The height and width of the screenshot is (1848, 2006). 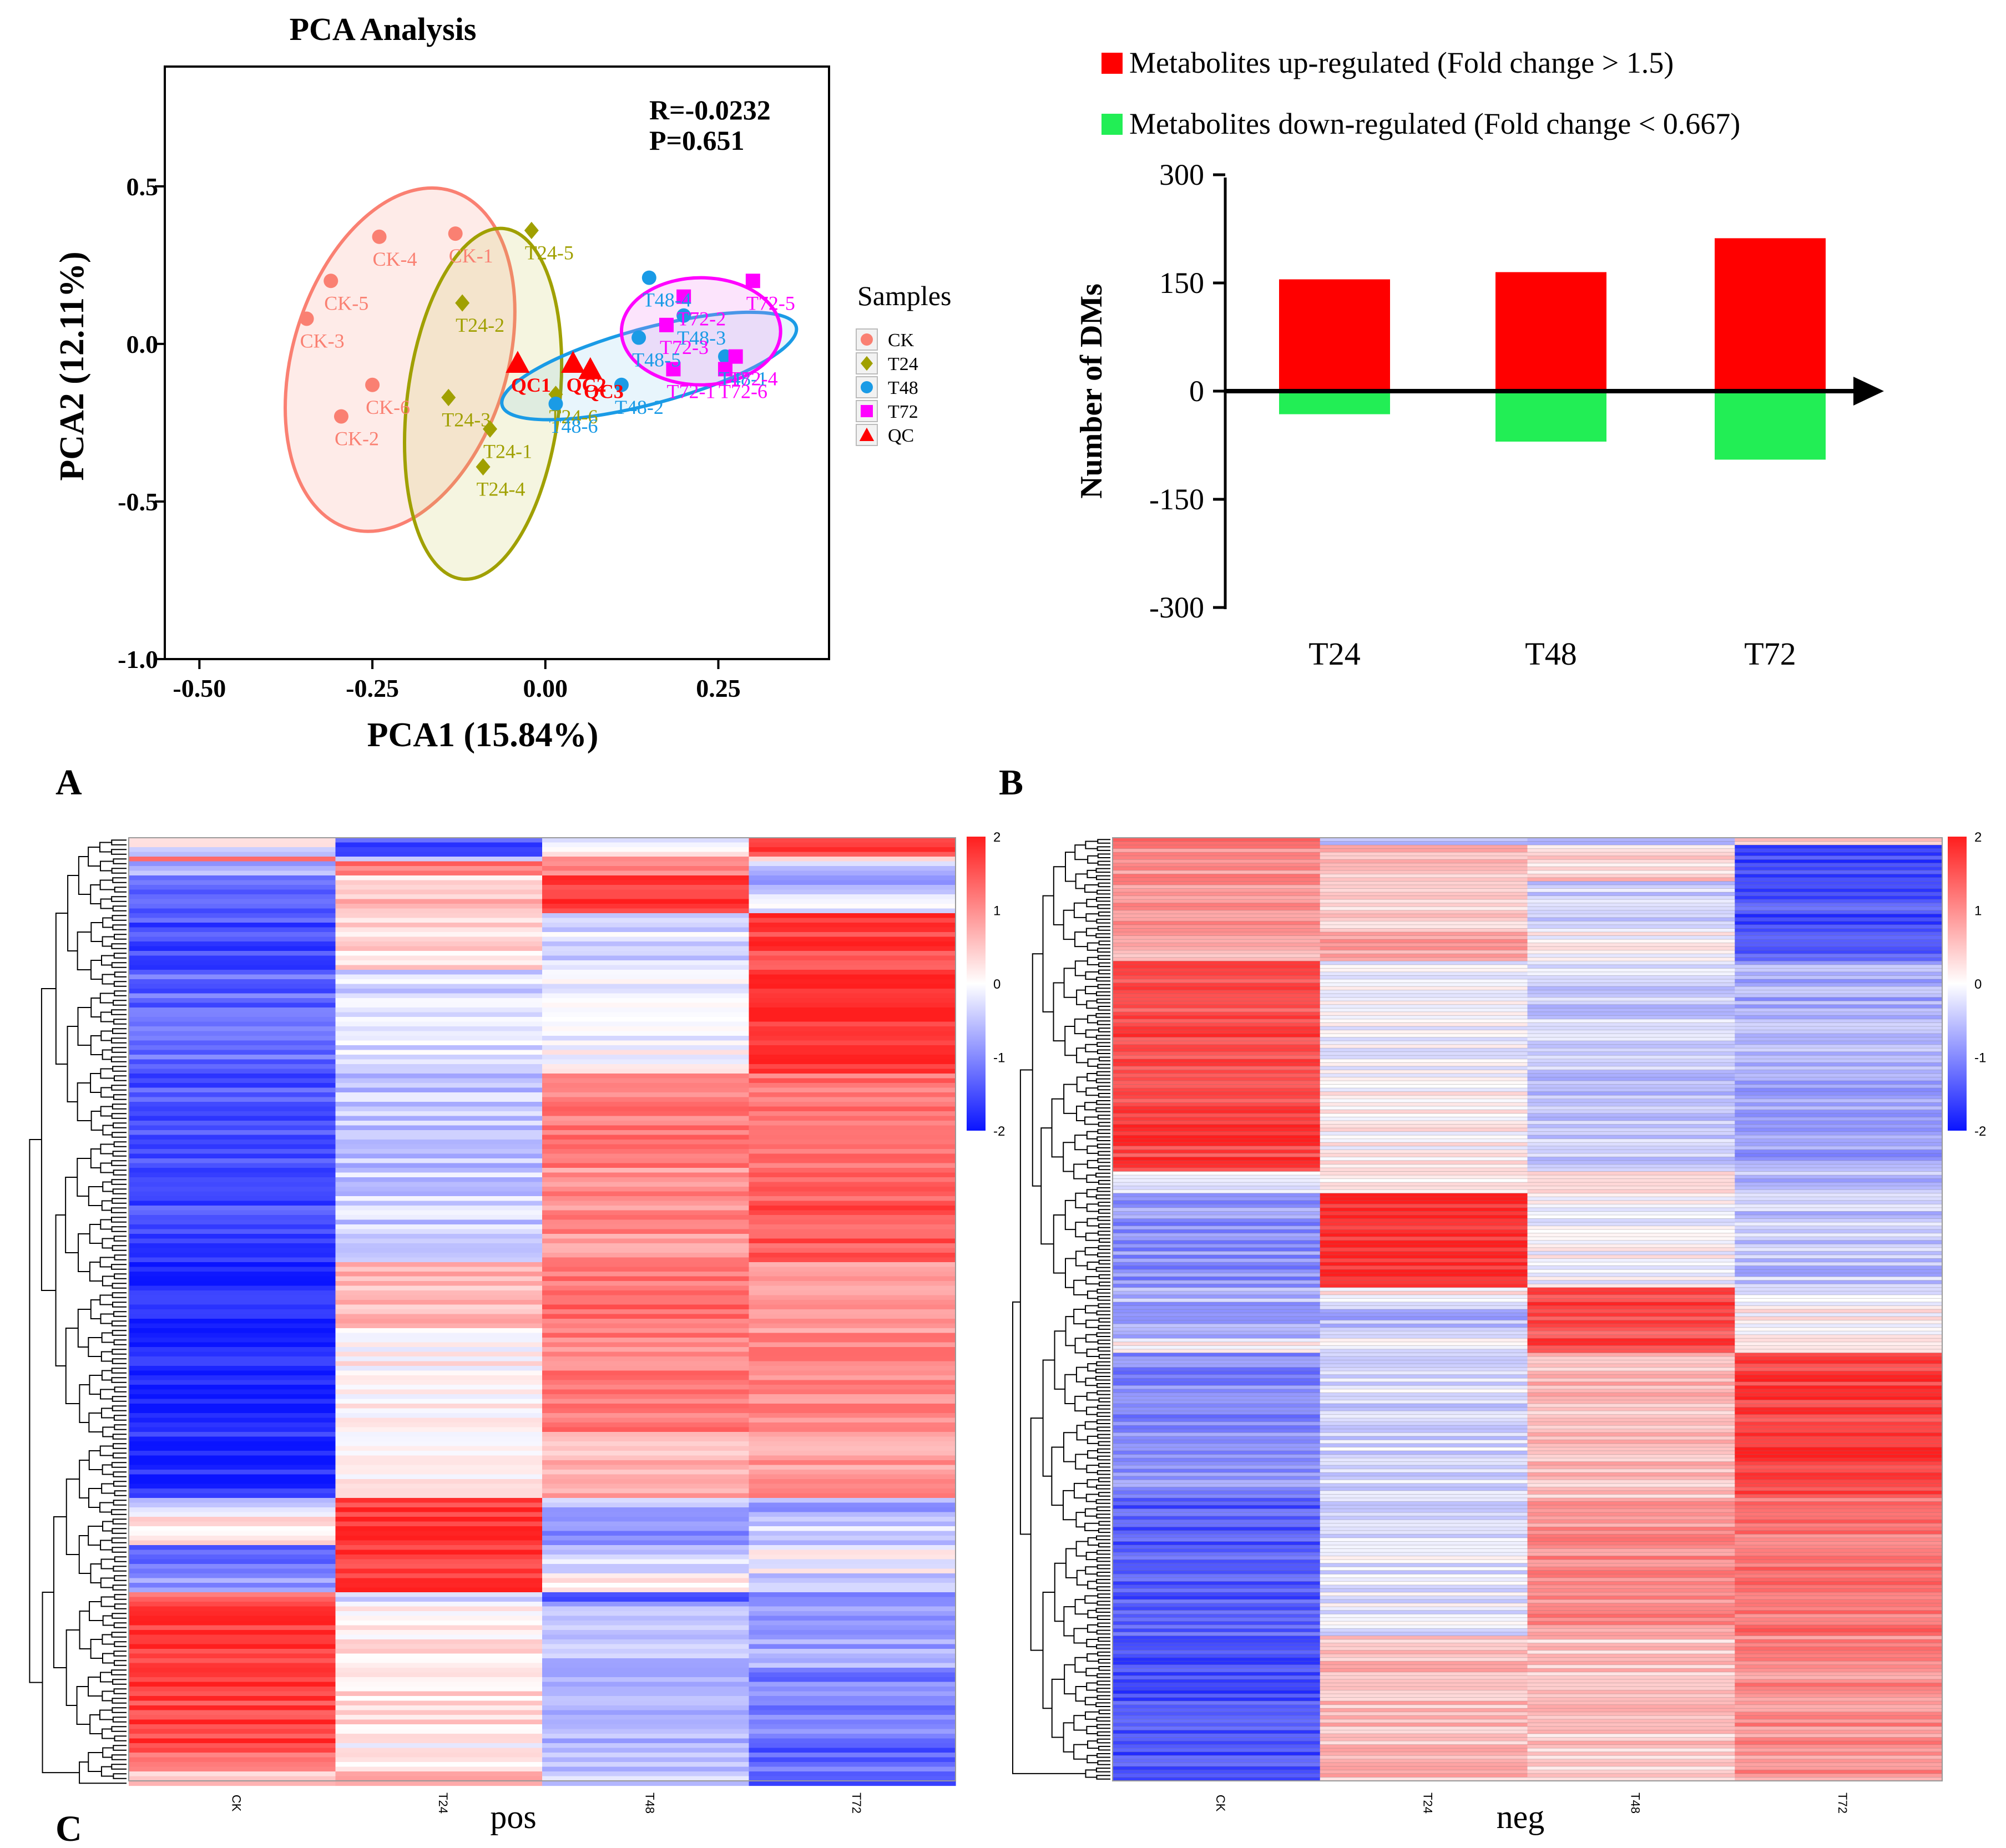 What do you see at coordinates (384, 29) in the screenshot?
I see `pca-title: PCA Analysis` at bounding box center [384, 29].